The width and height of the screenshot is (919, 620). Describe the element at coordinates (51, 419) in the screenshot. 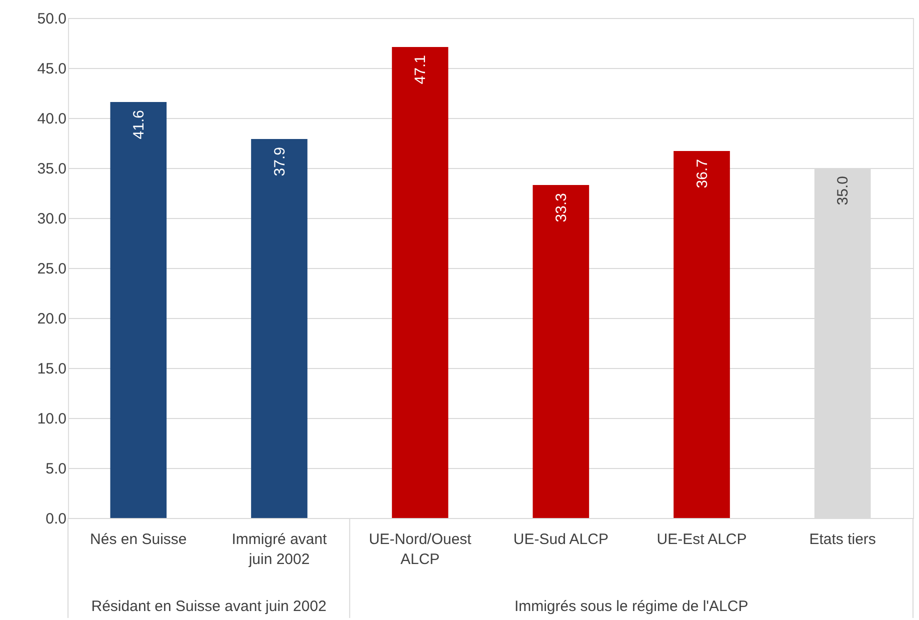

I see `y-tick-label: 10.0` at that location.